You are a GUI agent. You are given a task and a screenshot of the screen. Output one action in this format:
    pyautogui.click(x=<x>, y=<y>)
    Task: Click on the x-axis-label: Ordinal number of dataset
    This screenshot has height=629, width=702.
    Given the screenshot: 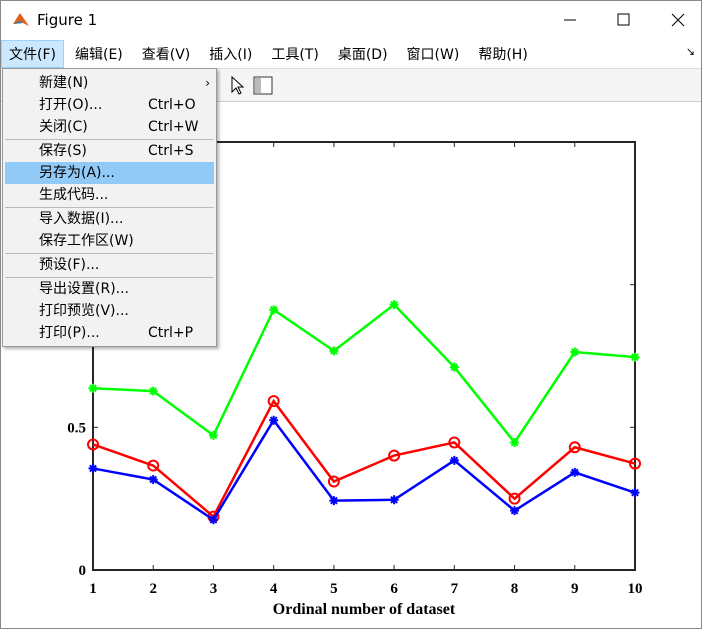 What is the action you would take?
    pyautogui.click(x=364, y=609)
    